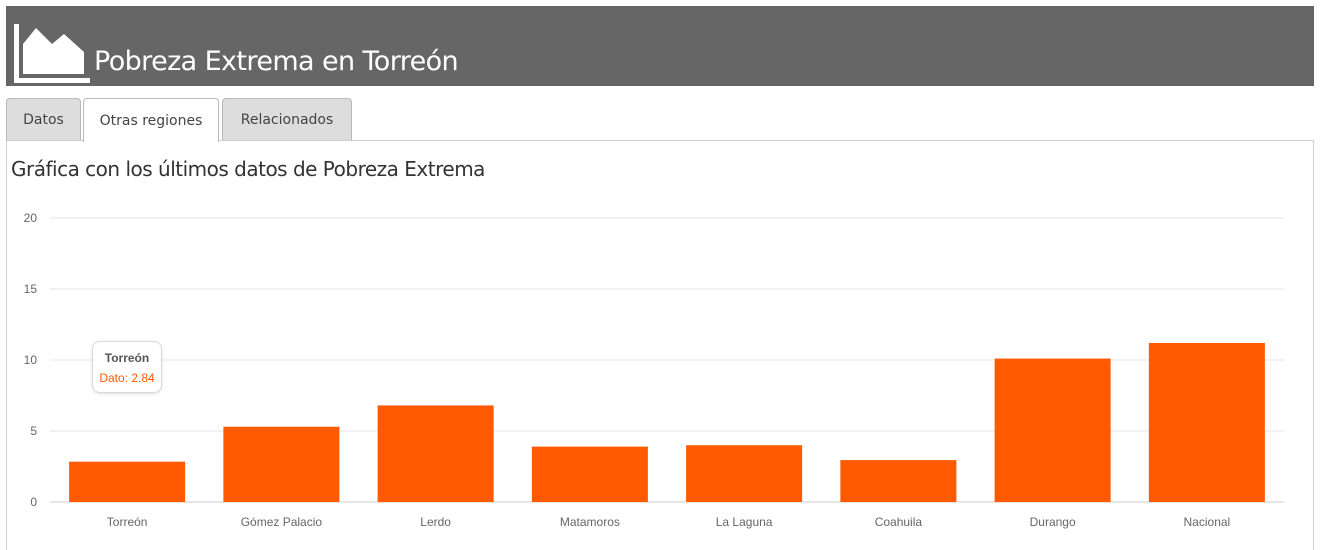 The image size is (1320, 550). I want to click on x-tick-label: La Laguna, so click(744, 522).